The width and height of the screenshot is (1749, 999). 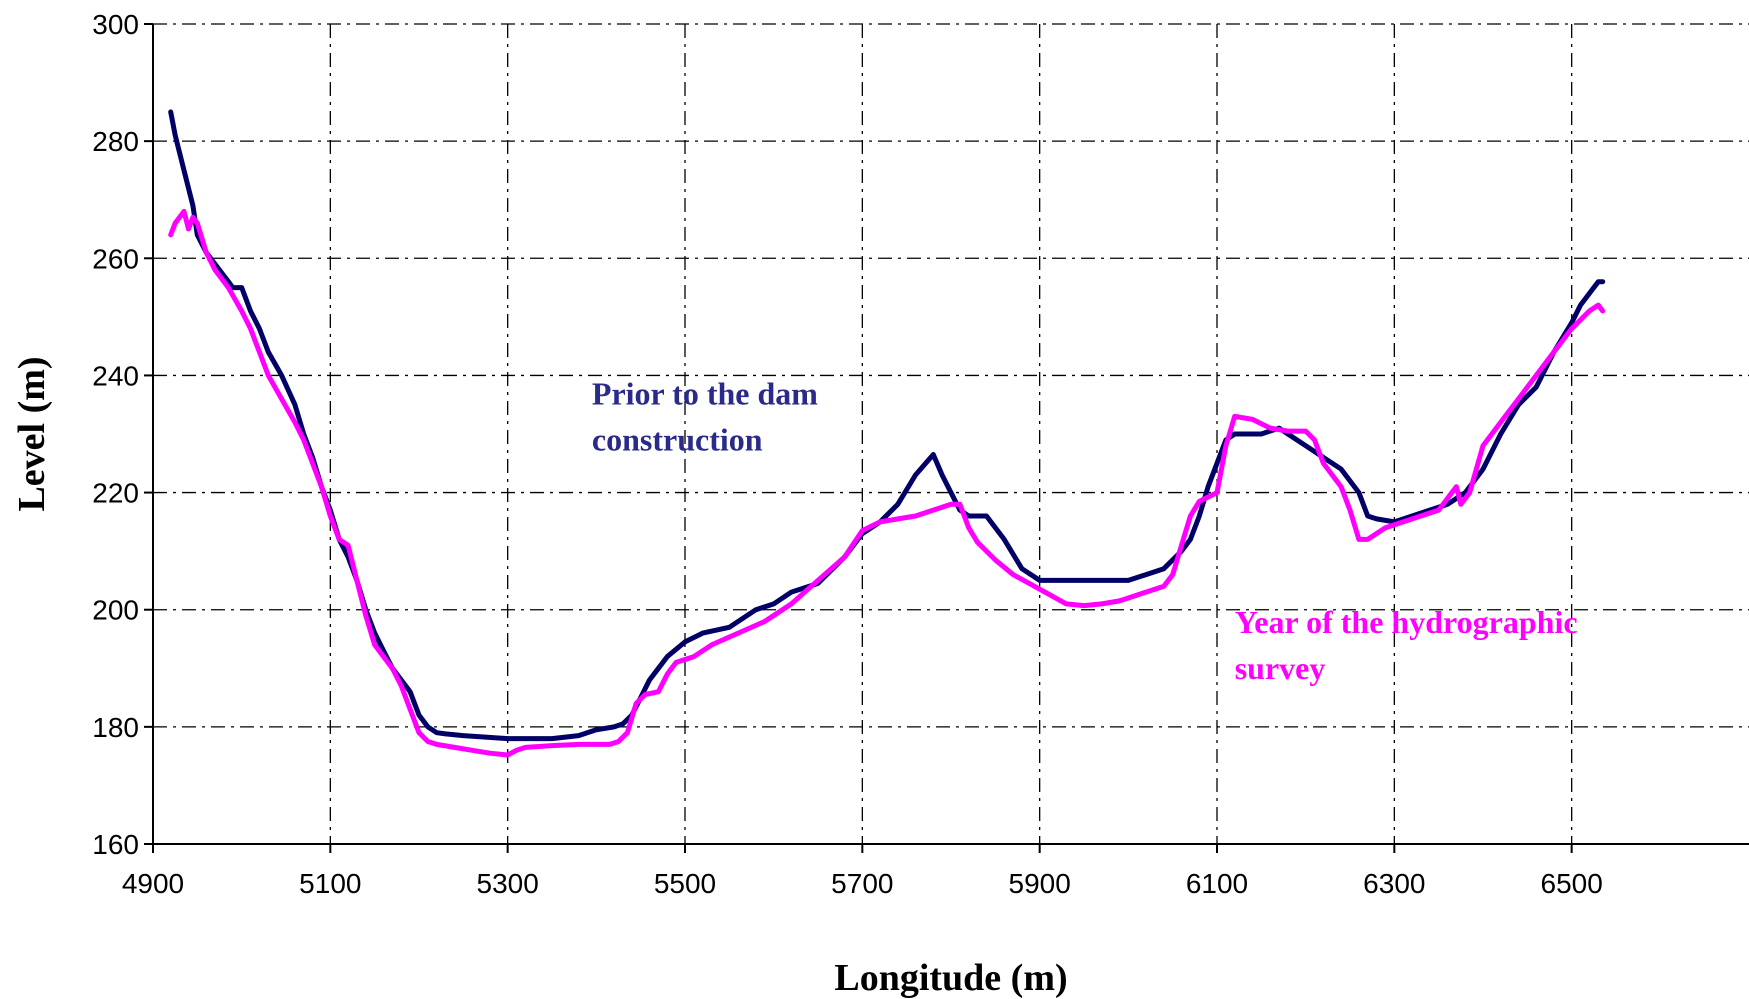 What do you see at coordinates (1394, 883) in the screenshot?
I see `x-tick-label: 6300` at bounding box center [1394, 883].